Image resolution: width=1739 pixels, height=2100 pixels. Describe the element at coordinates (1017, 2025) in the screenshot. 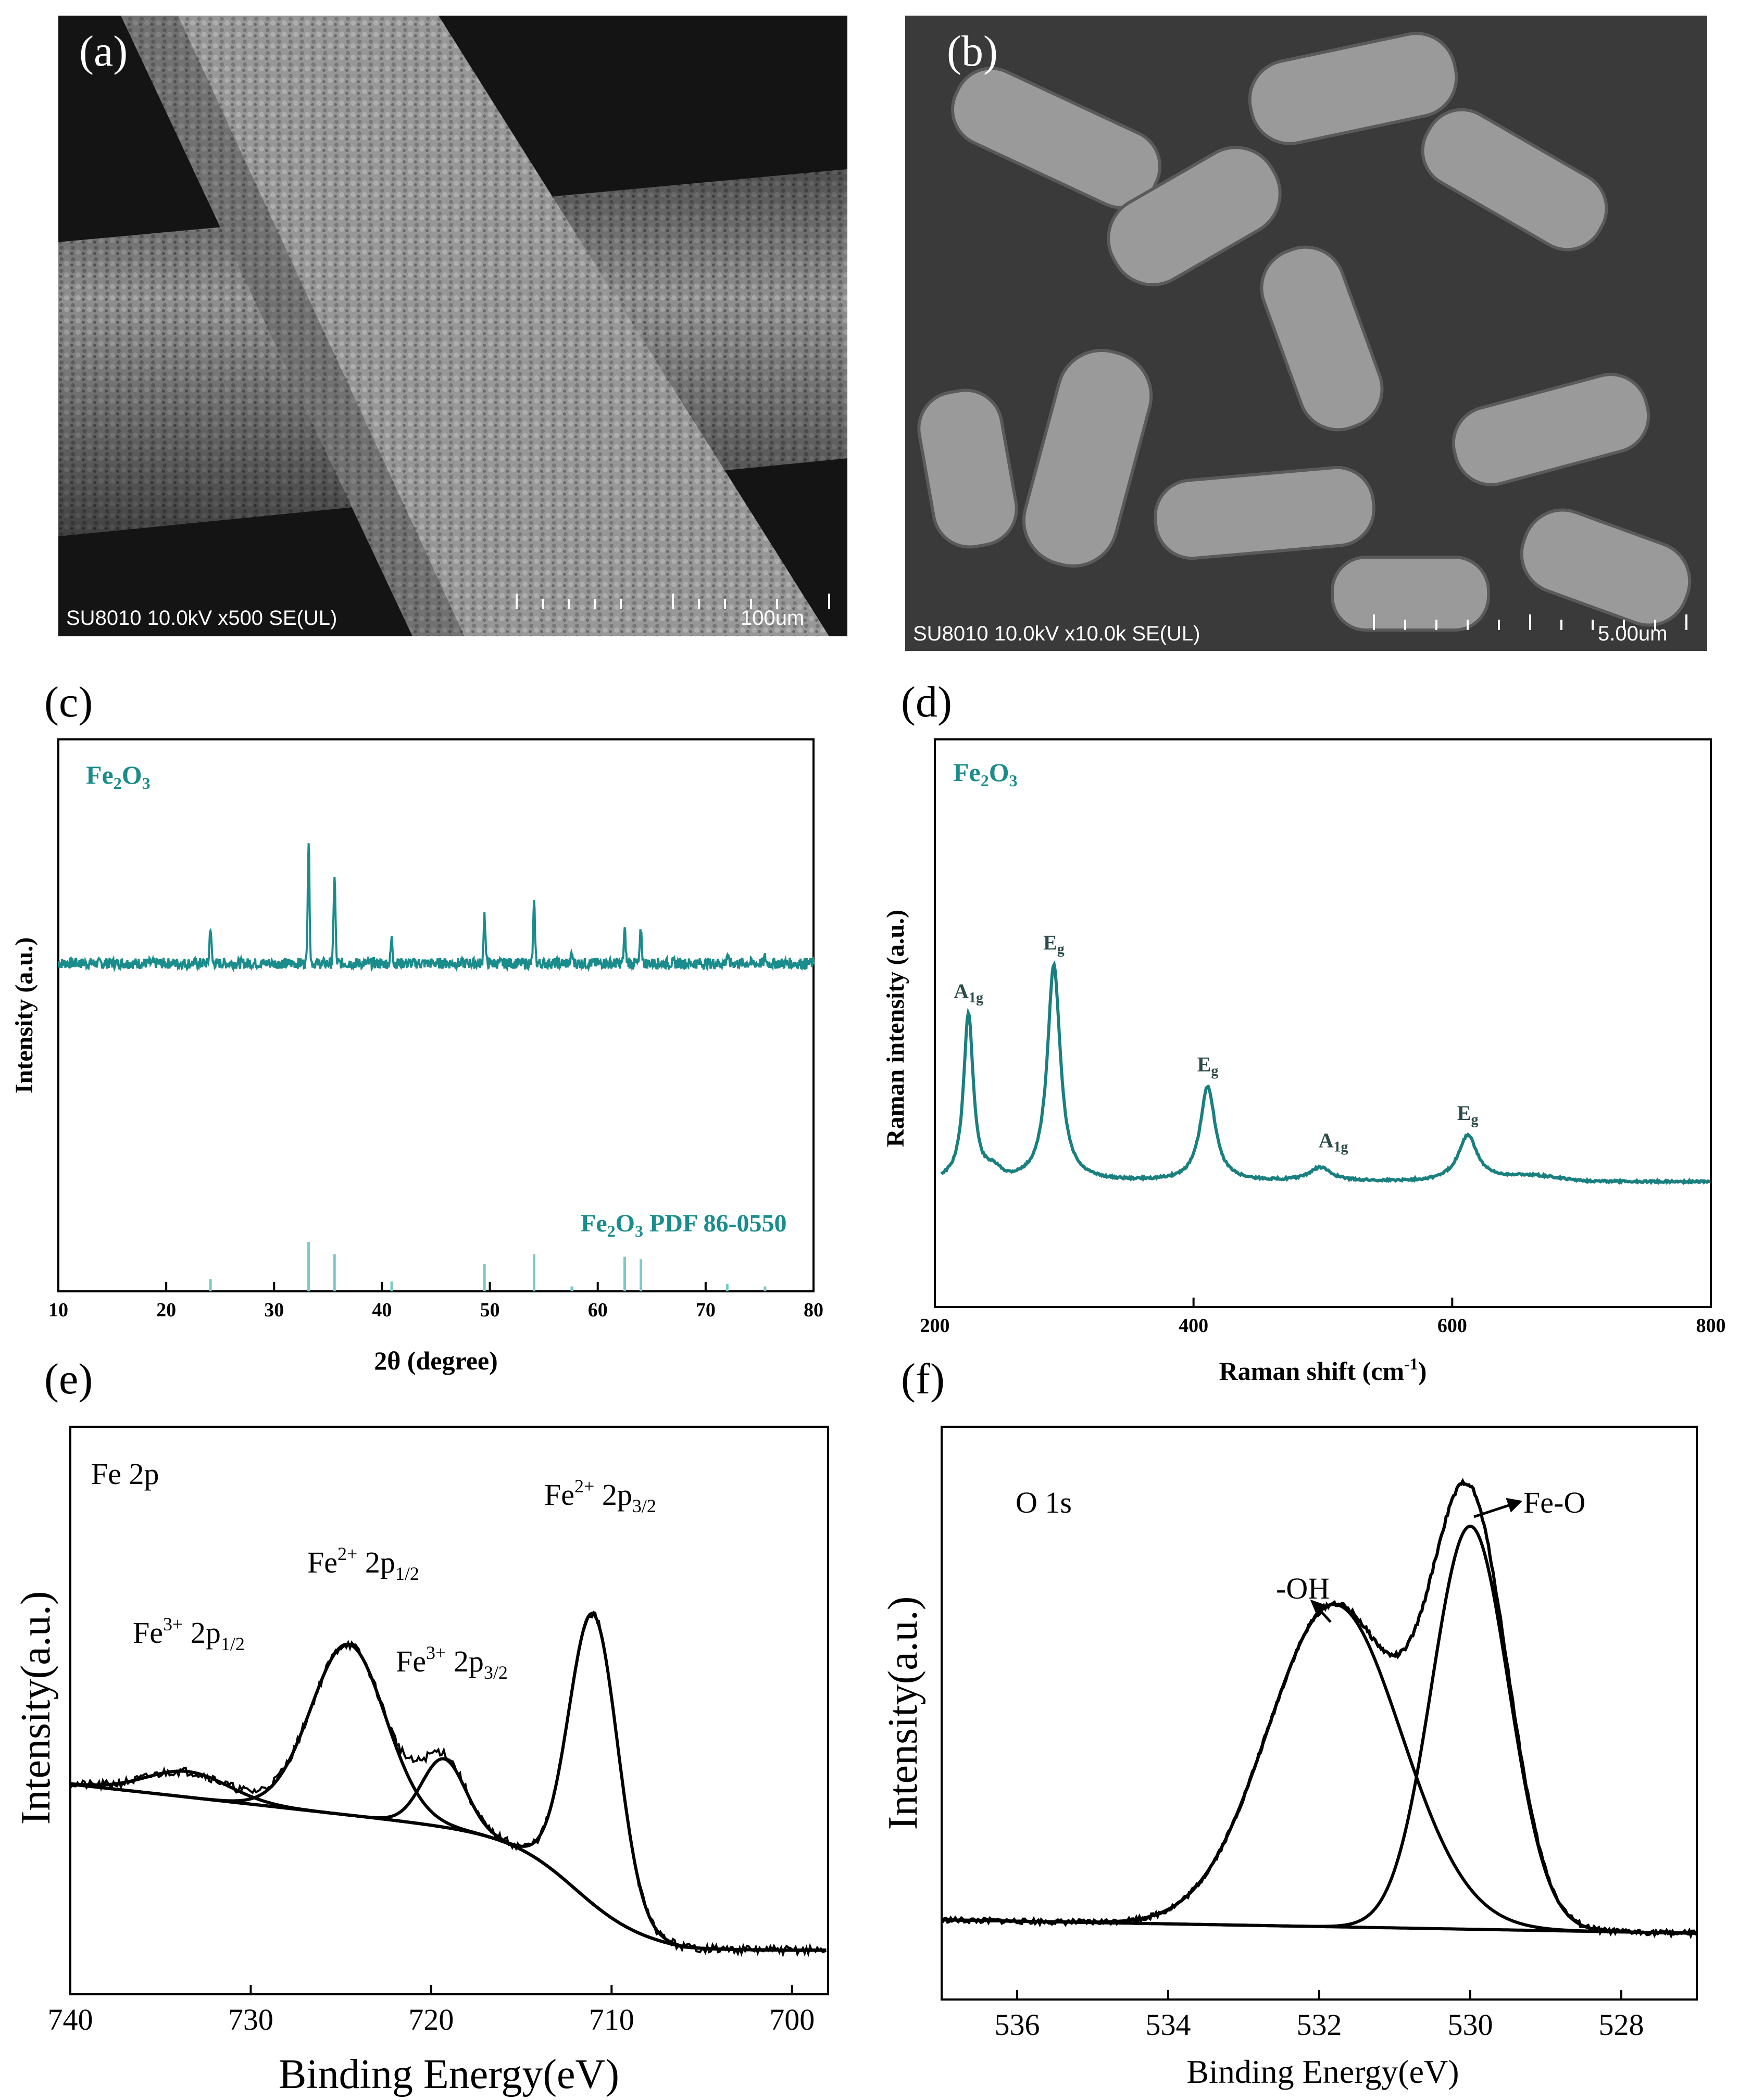

I see `o1s-tick-label-536: 536` at that location.